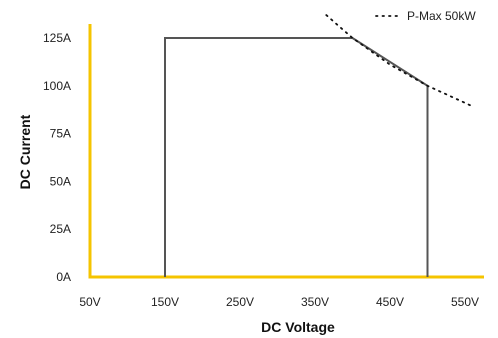  What do you see at coordinates (315, 302) in the screenshot?
I see `x-tick-label: 350V` at bounding box center [315, 302].